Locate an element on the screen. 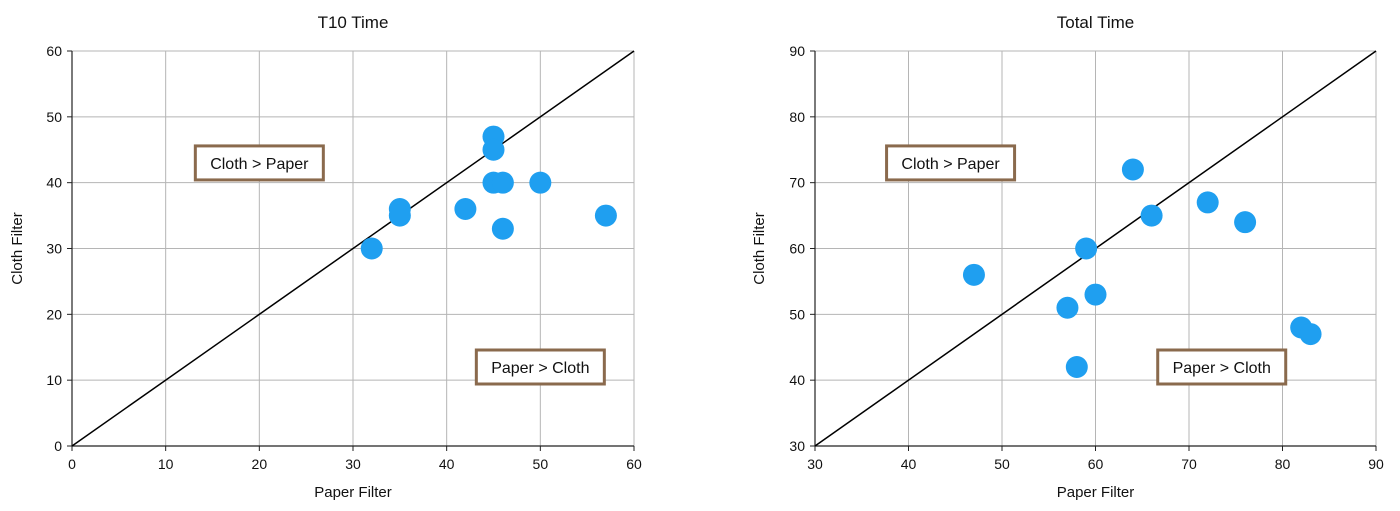 Image resolution: width=1400 pixels, height=511 pixels. chart-2-y-axis-label: Cloth Filter is located at coordinates (759, 248).